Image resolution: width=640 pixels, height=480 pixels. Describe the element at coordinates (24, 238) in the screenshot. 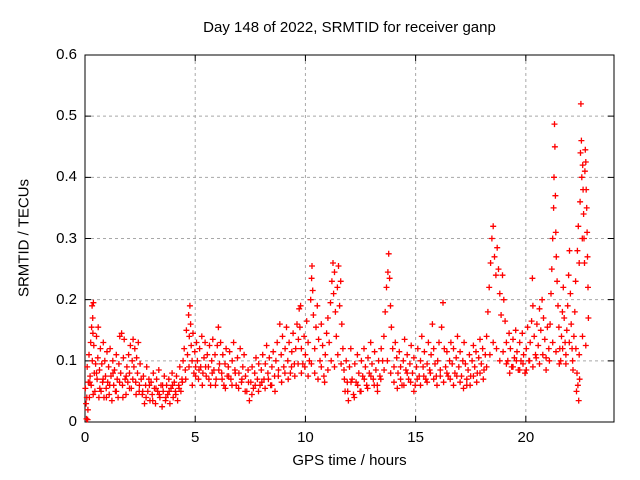

I see `y-axis-label: SRMTID / TECUs` at that location.